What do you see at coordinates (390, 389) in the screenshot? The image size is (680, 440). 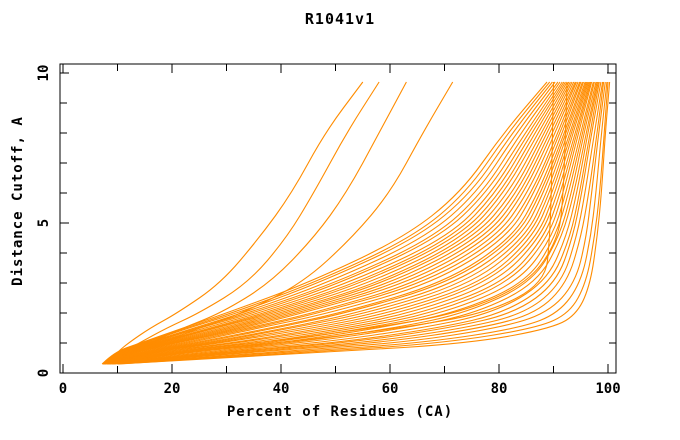 I see `x-tick-label: 60` at bounding box center [390, 389].